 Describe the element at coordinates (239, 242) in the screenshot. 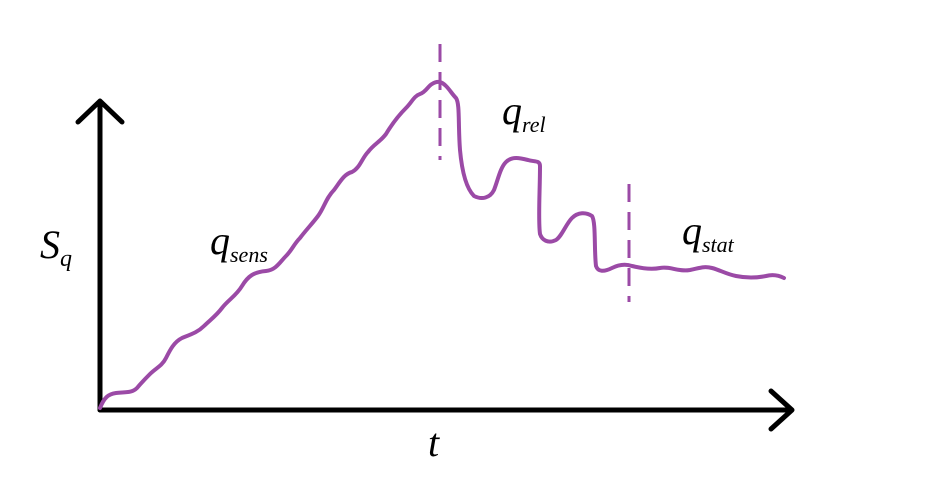

I see `region-label-sens: qsens` at that location.